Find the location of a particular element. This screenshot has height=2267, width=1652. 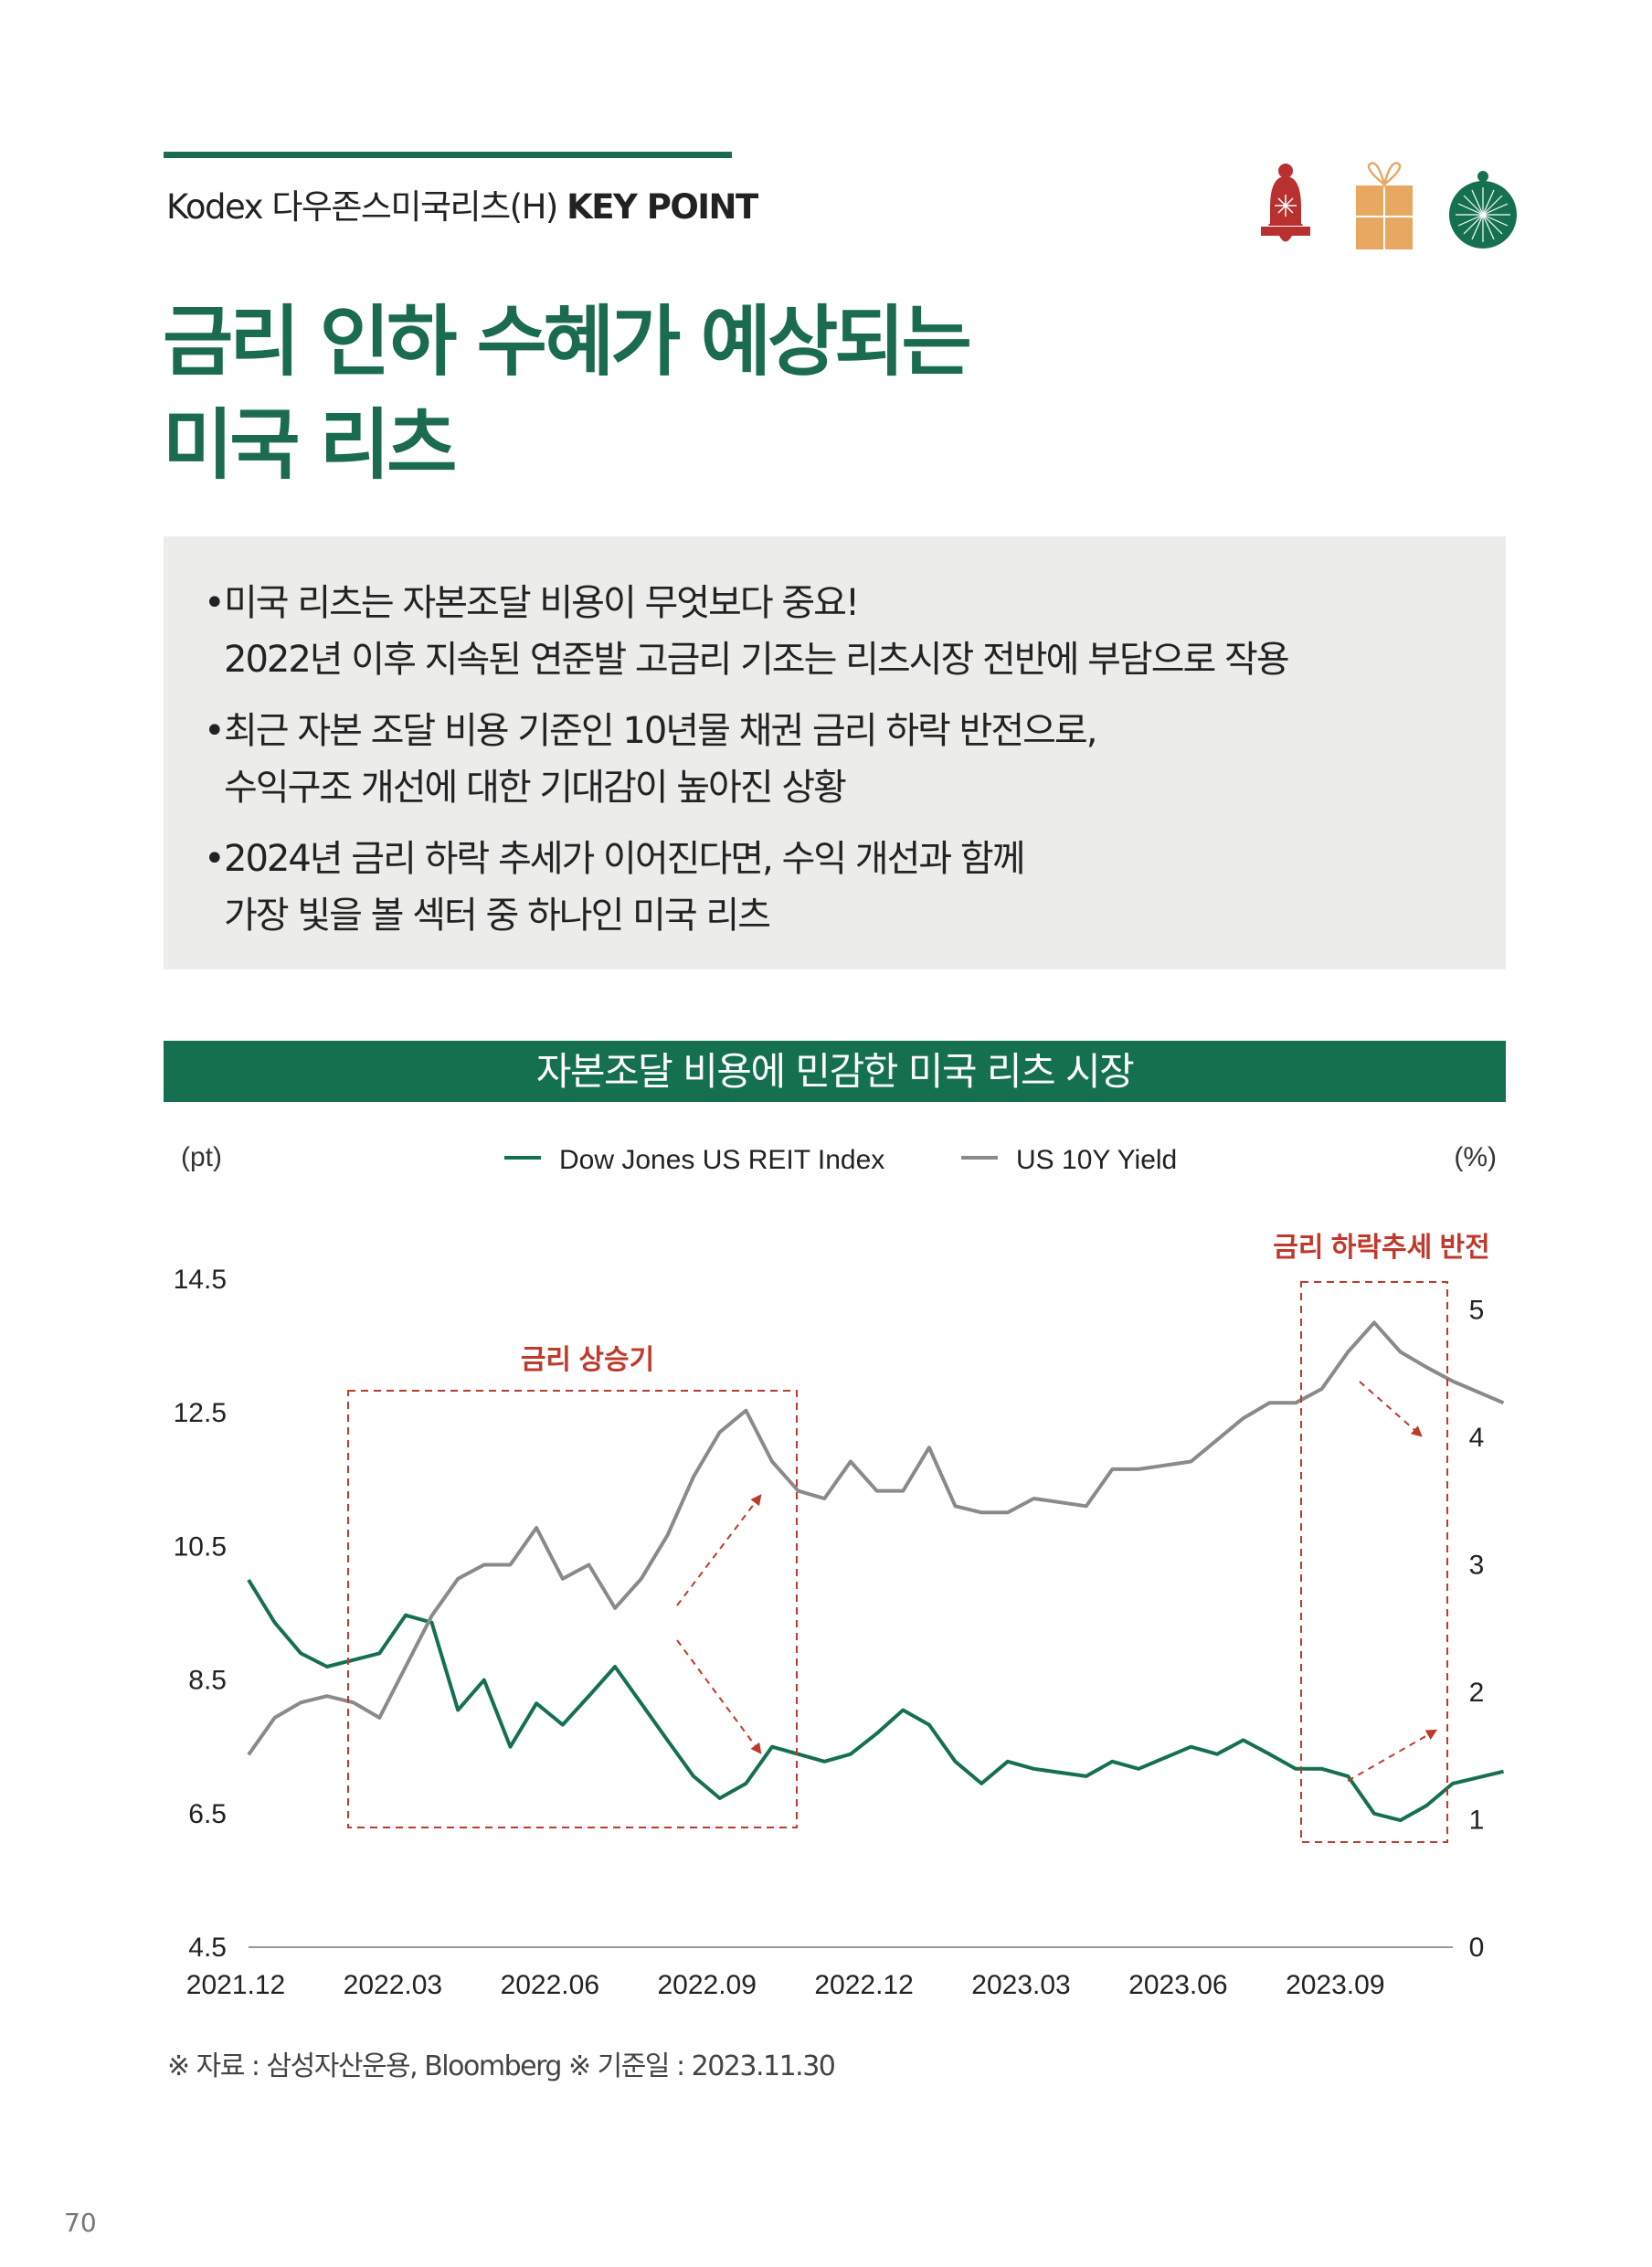

y-tick-label: 8.5 is located at coordinates (208, 1681).